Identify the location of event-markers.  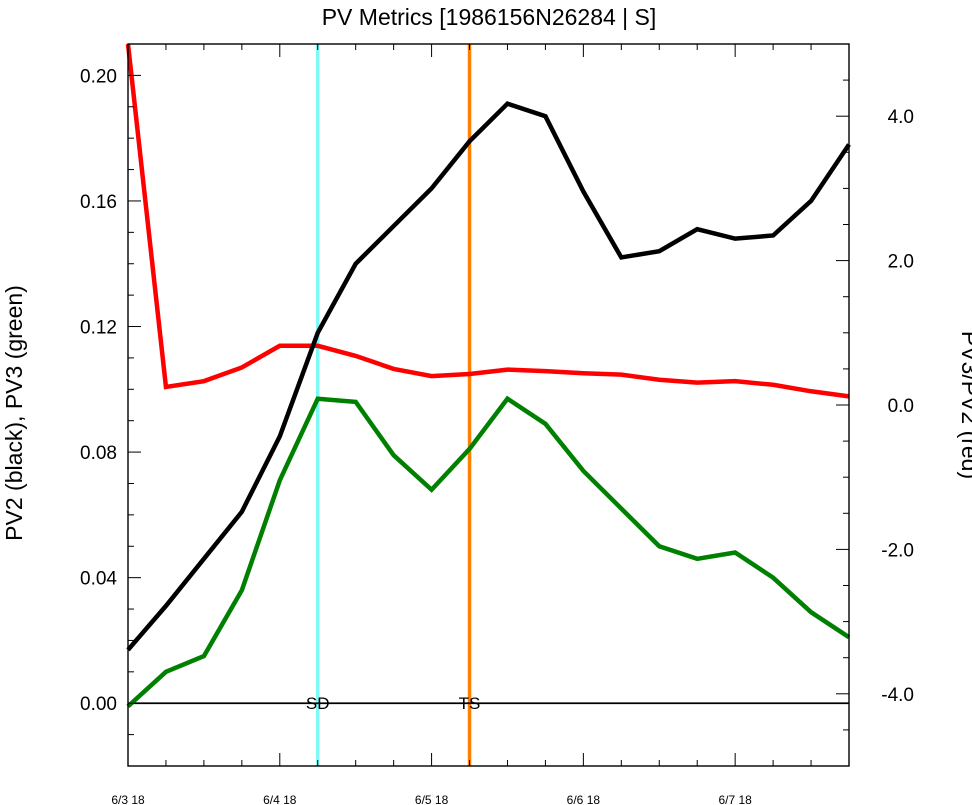
(393, 405).